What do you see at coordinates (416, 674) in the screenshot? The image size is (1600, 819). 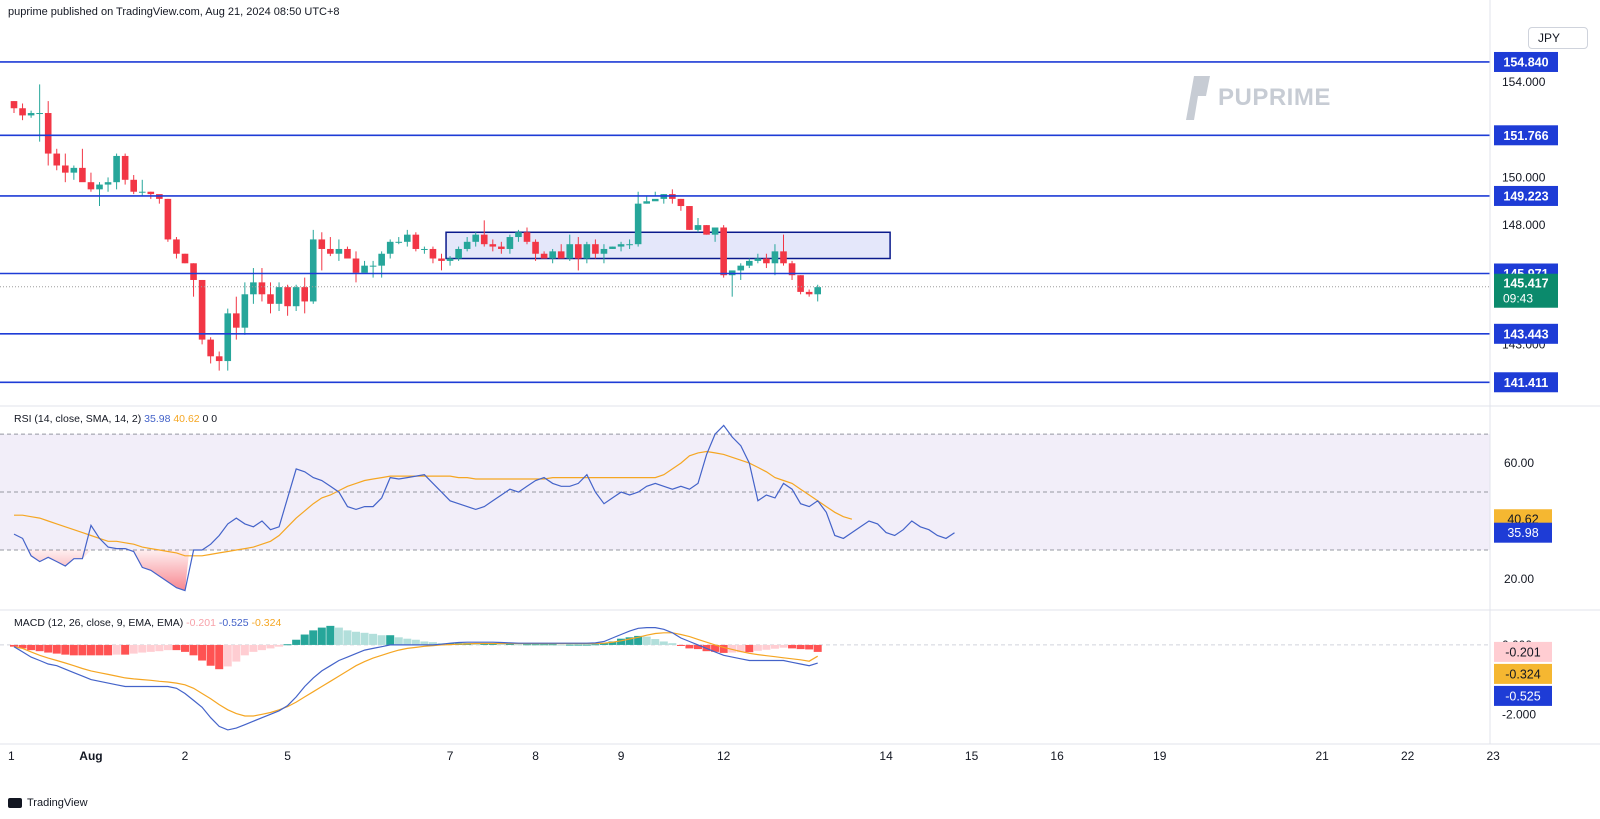 I see `macd-signal-line` at bounding box center [416, 674].